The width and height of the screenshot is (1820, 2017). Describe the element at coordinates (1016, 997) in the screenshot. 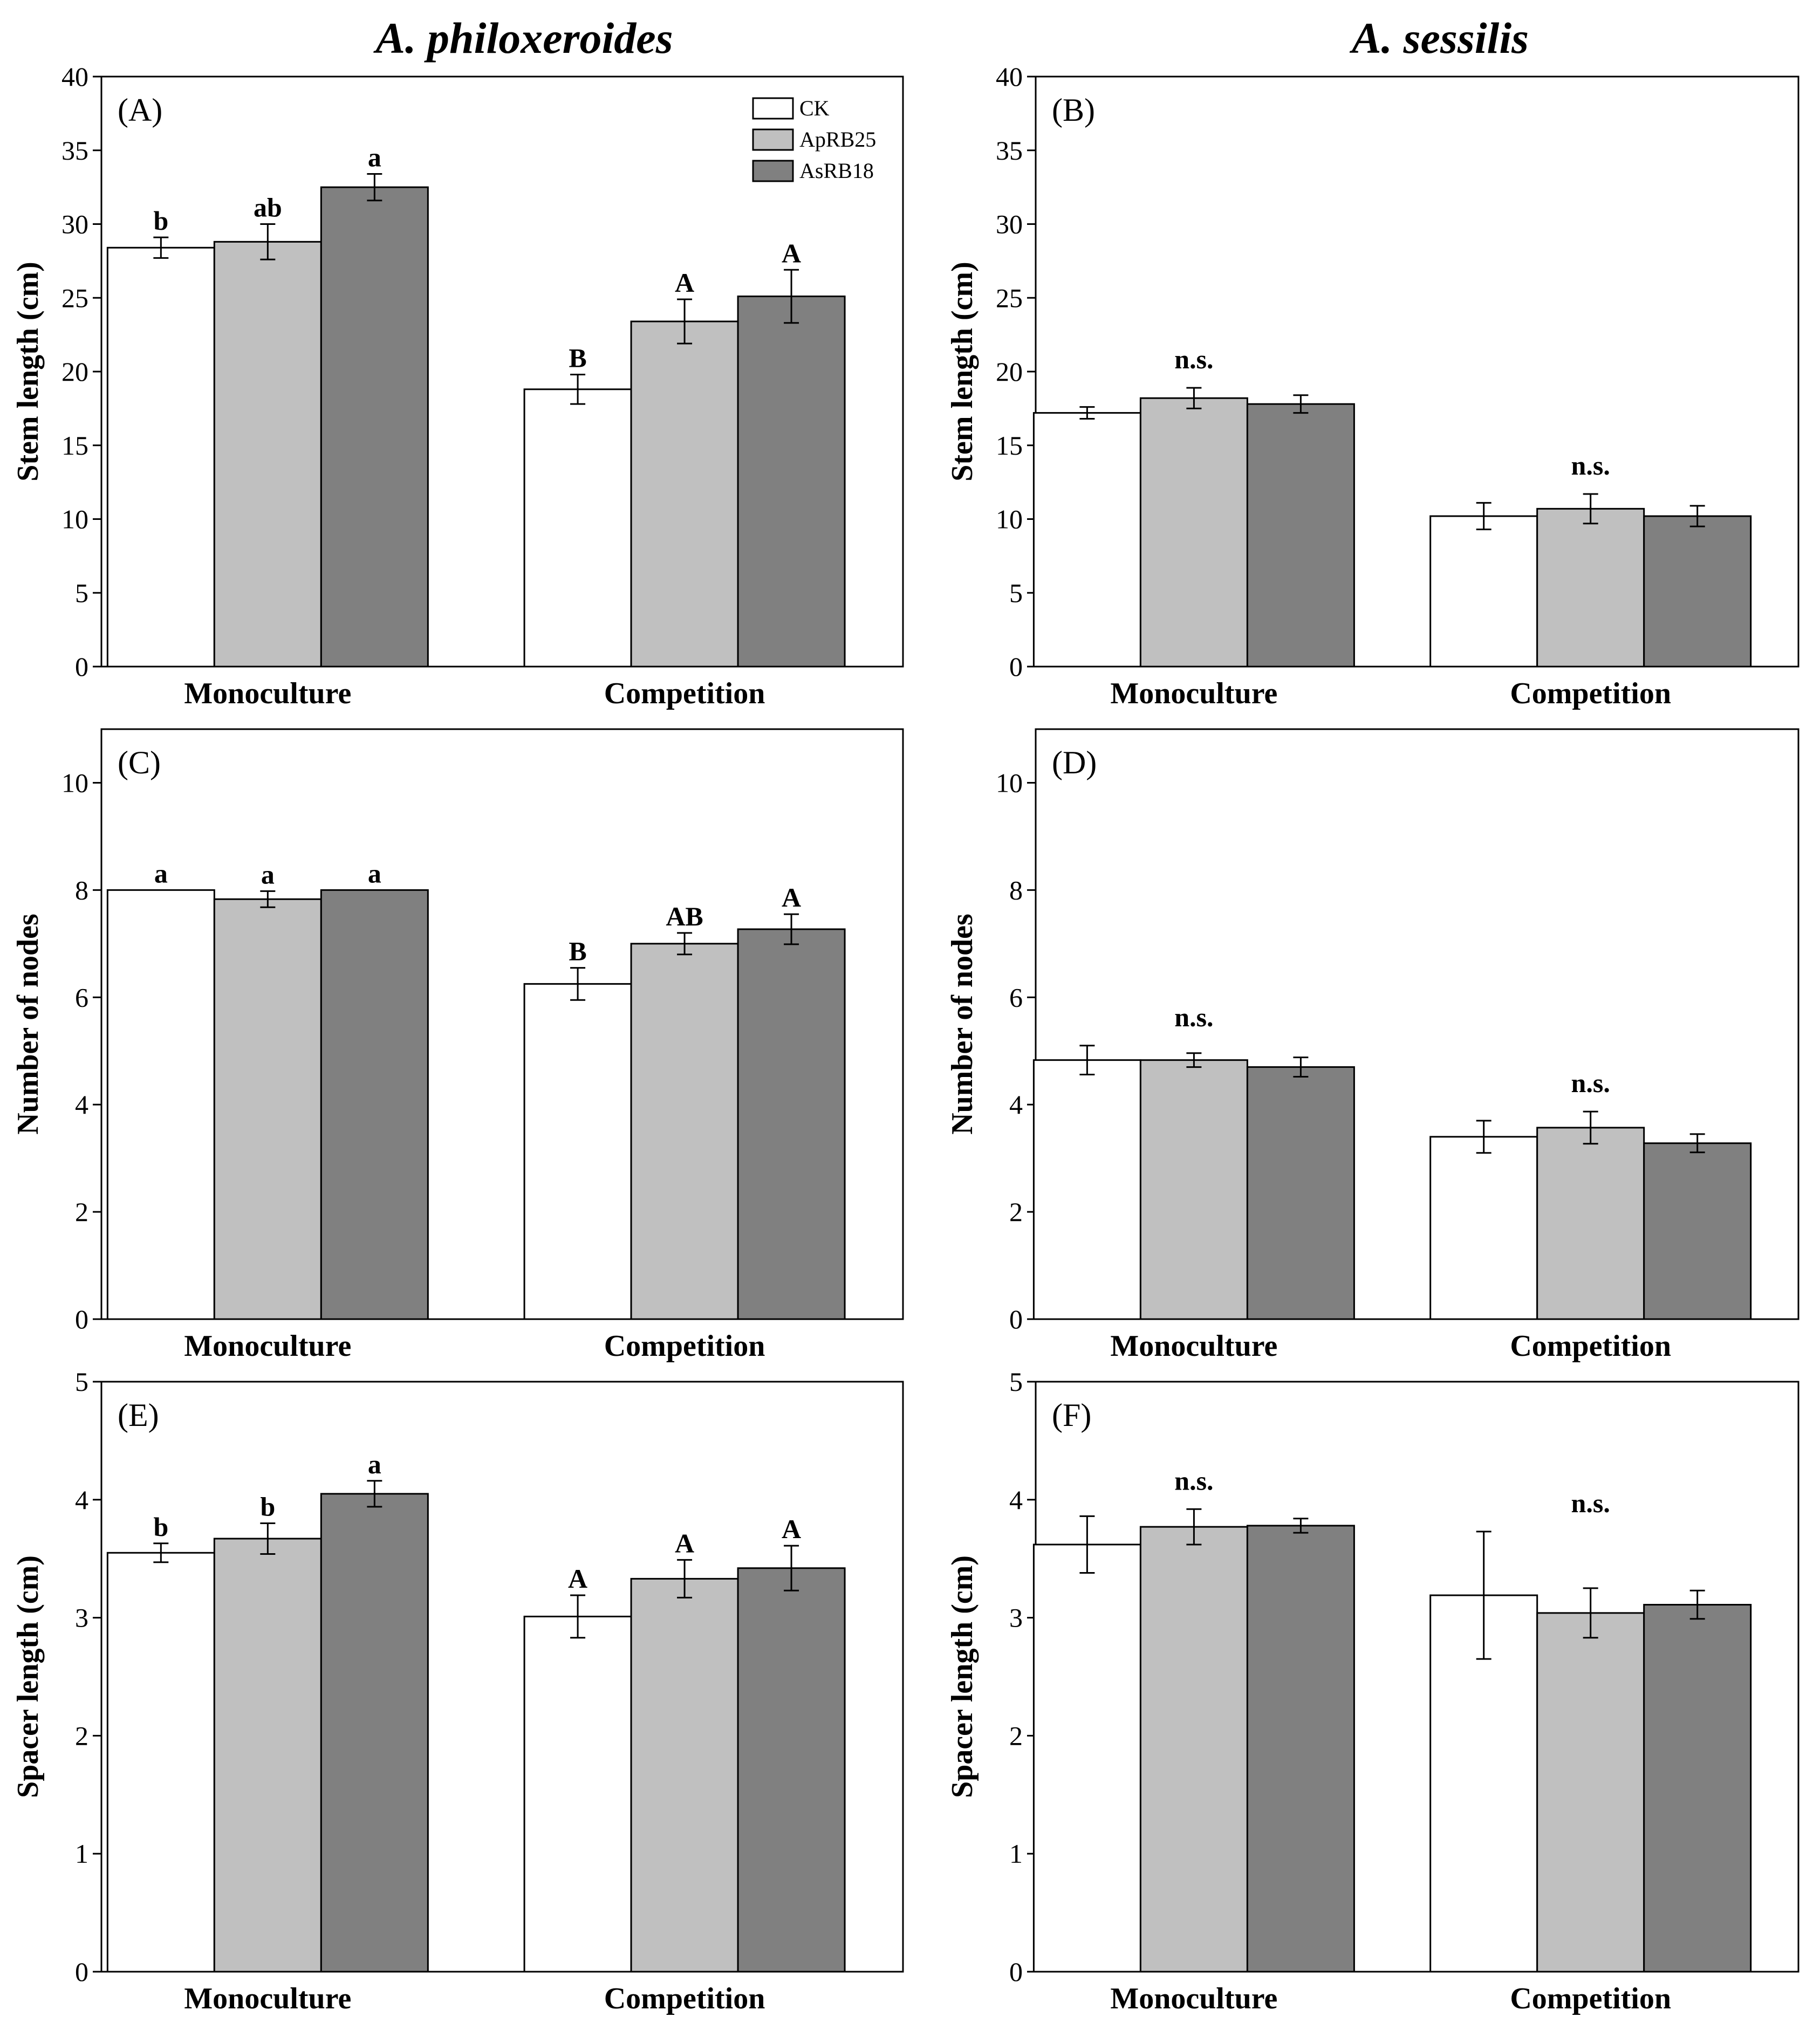

I see `y-tick-label: 6` at that location.